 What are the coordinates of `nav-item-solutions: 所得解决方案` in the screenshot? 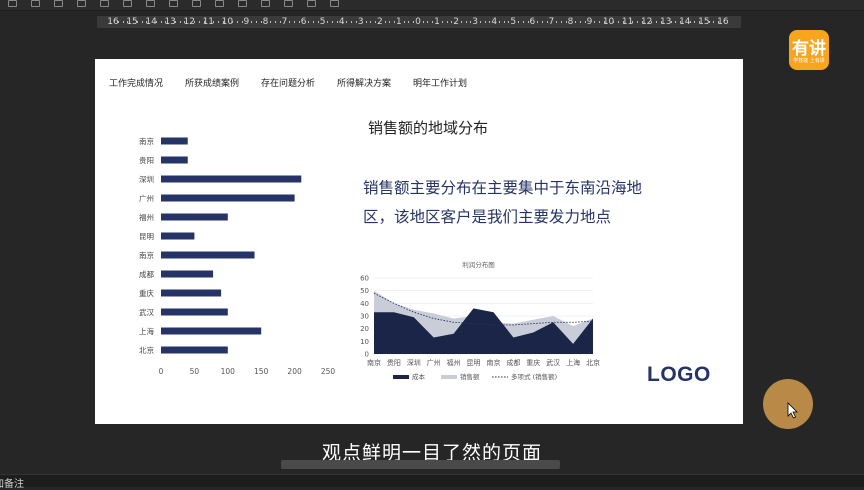 It's located at (364, 84).